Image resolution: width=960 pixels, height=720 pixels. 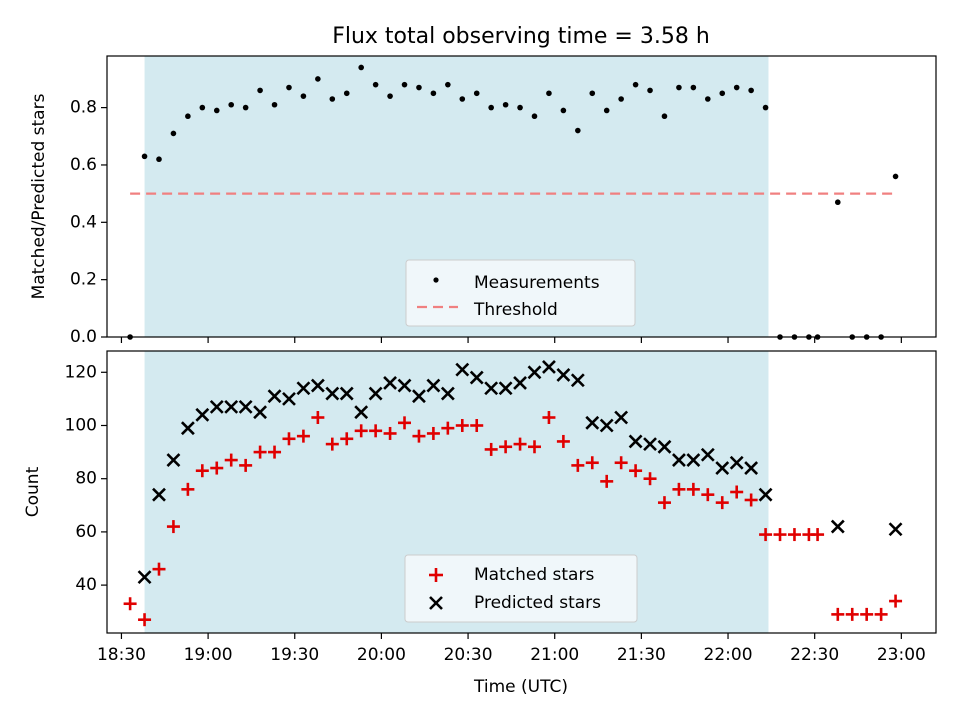 What do you see at coordinates (468, 655) in the screenshot?
I see `x-tick-label: 20:30` at bounding box center [468, 655].